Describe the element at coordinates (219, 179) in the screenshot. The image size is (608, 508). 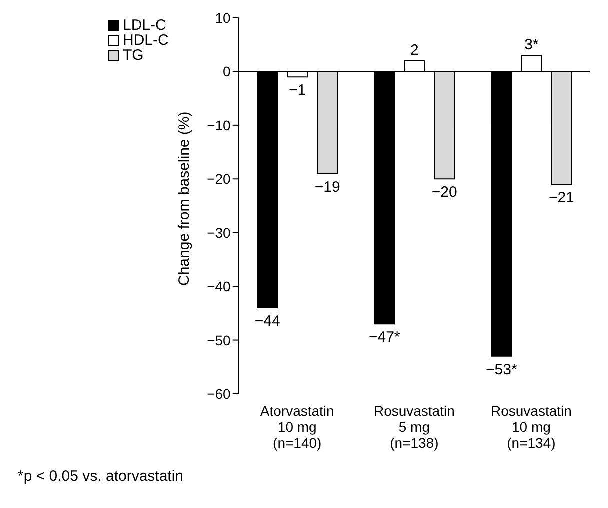
I see `y-tick-label: −20` at that location.